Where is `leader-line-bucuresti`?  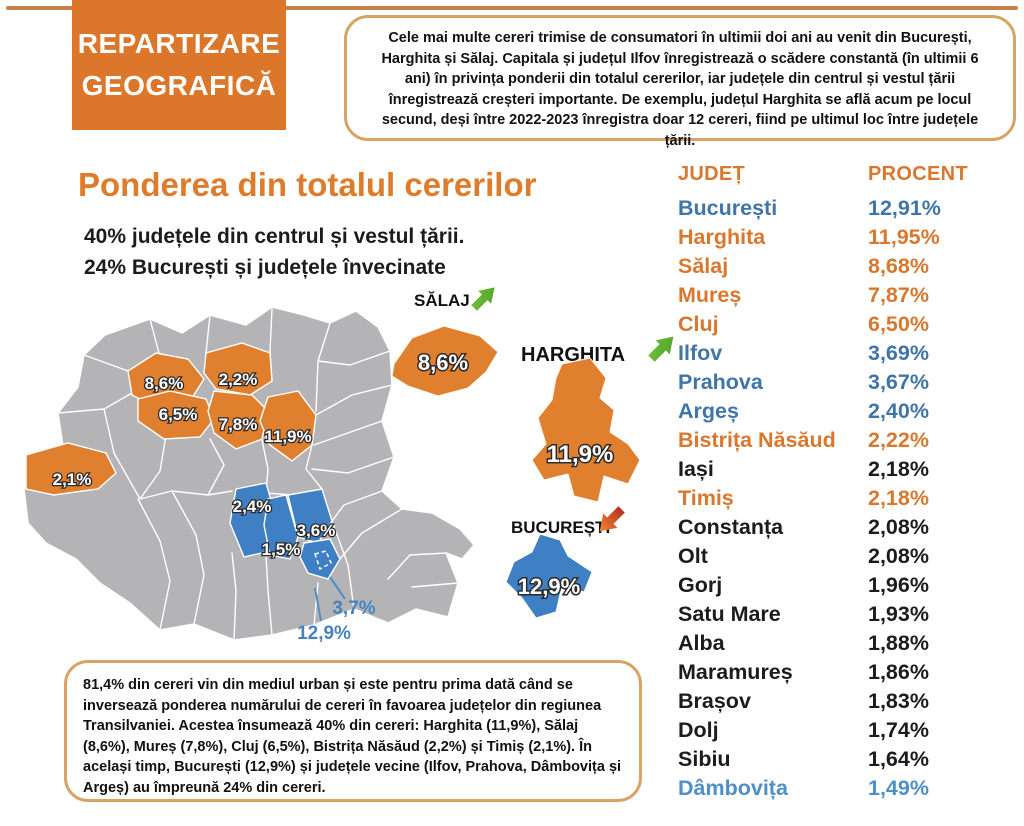 leader-line-bucuresti is located at coordinates (318, 604).